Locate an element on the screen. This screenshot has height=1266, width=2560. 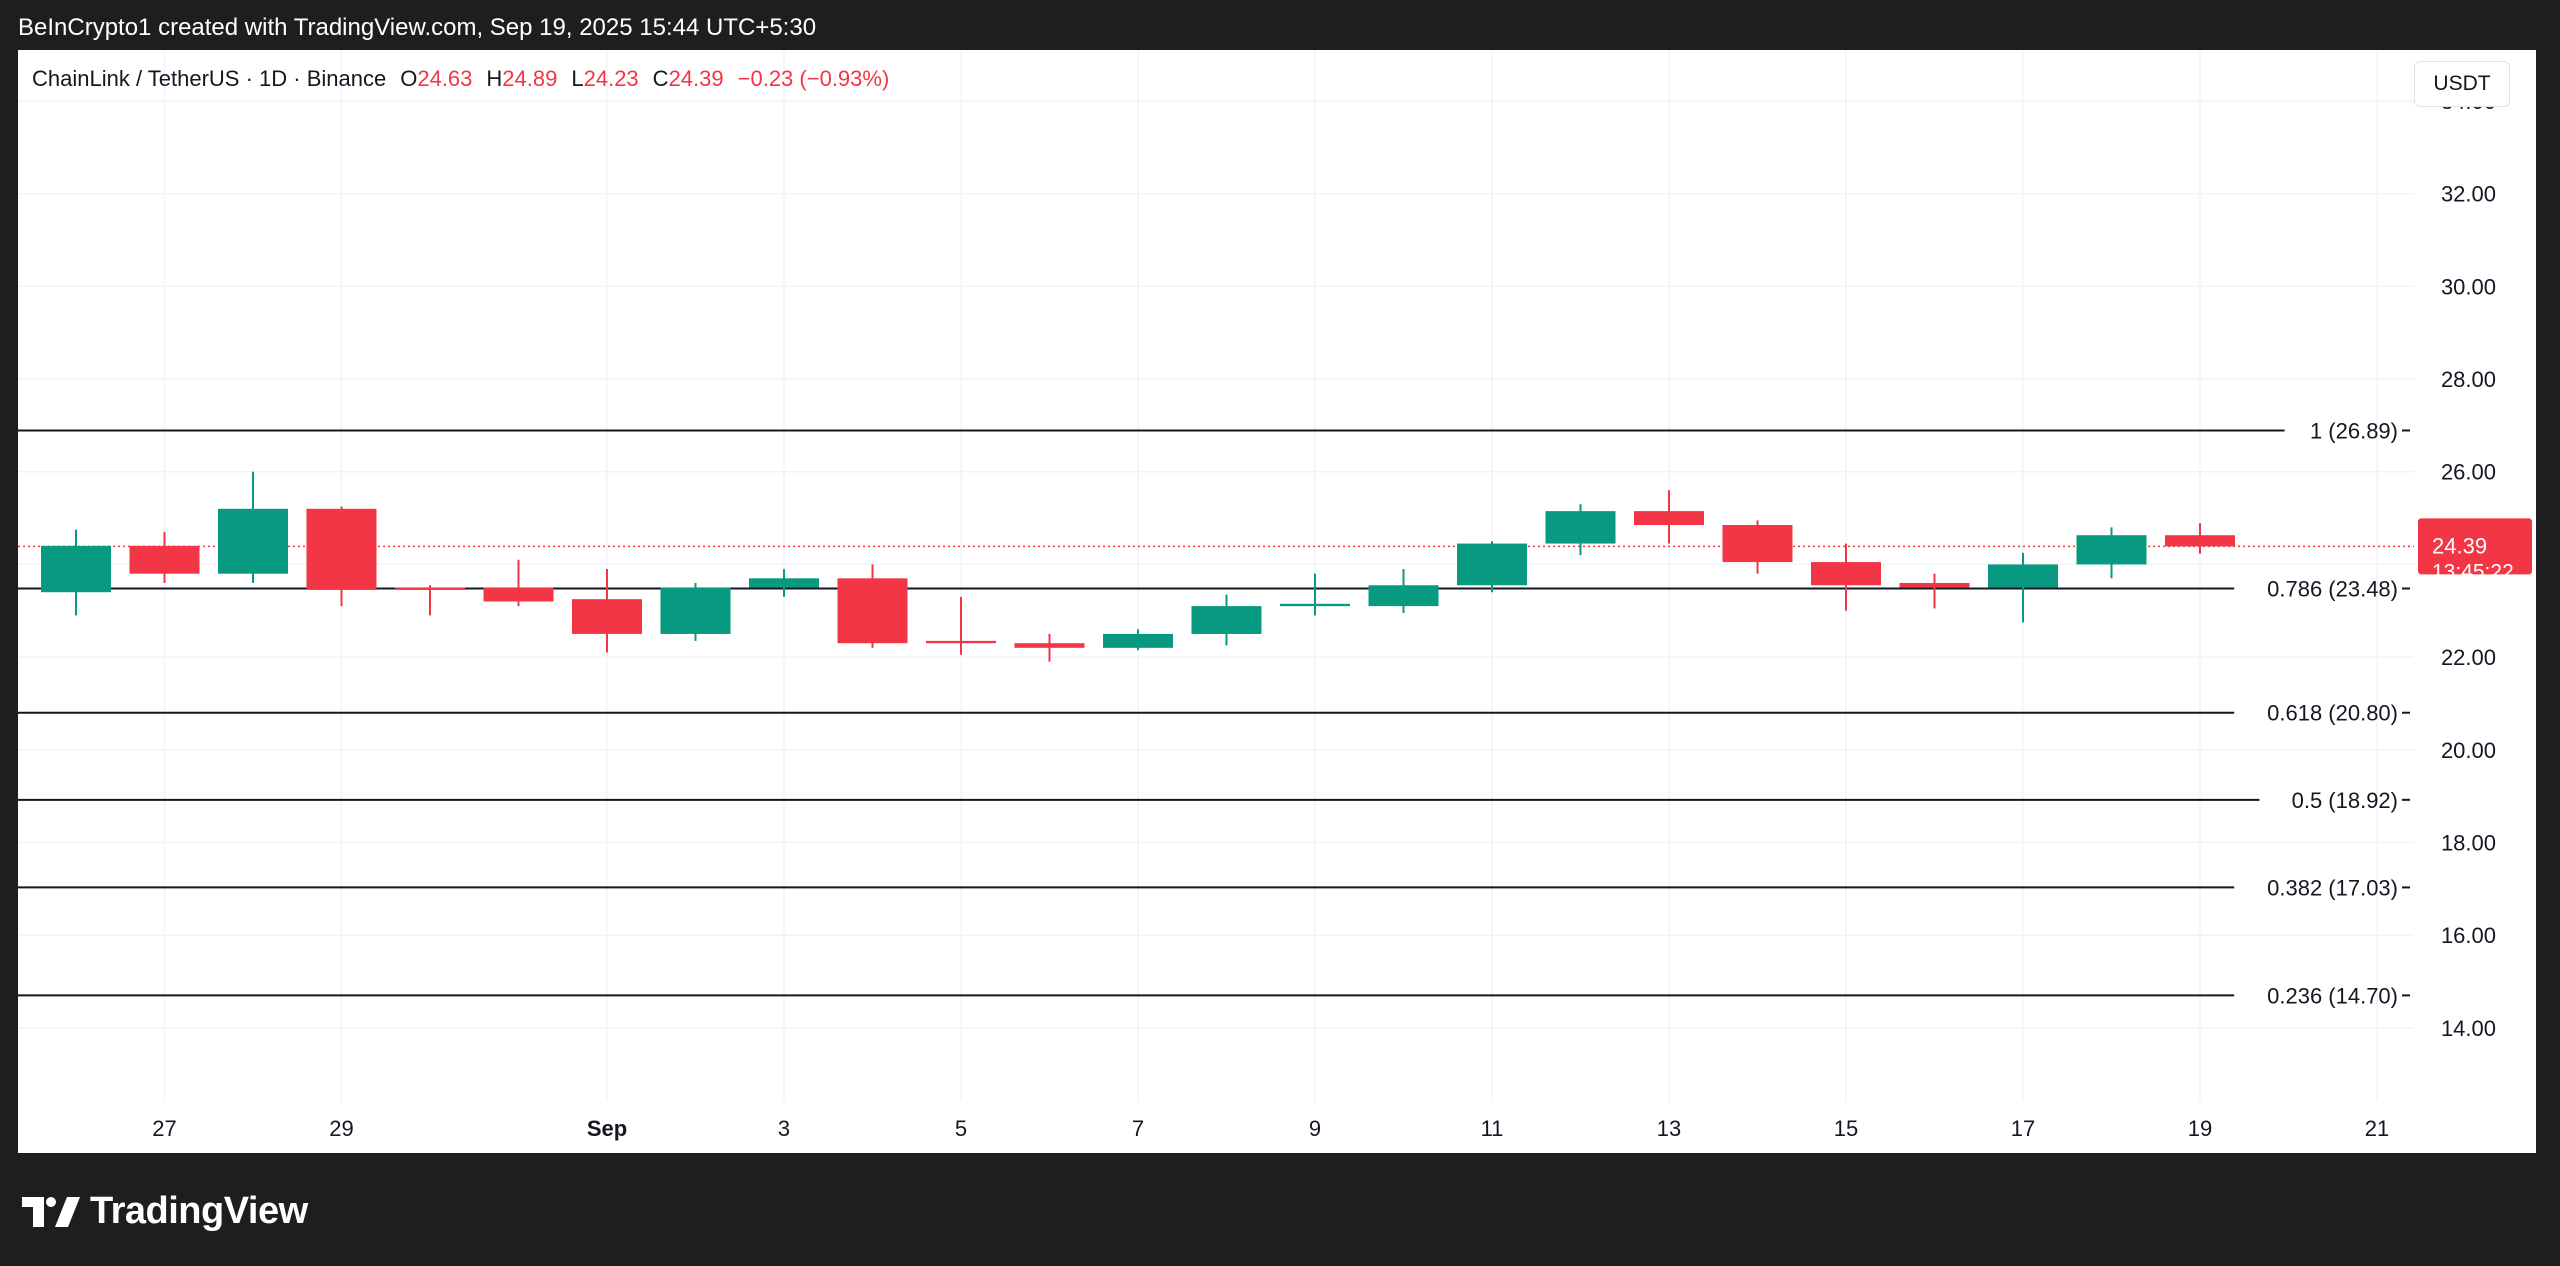
legend-close-label: C is located at coordinates (660, 78).